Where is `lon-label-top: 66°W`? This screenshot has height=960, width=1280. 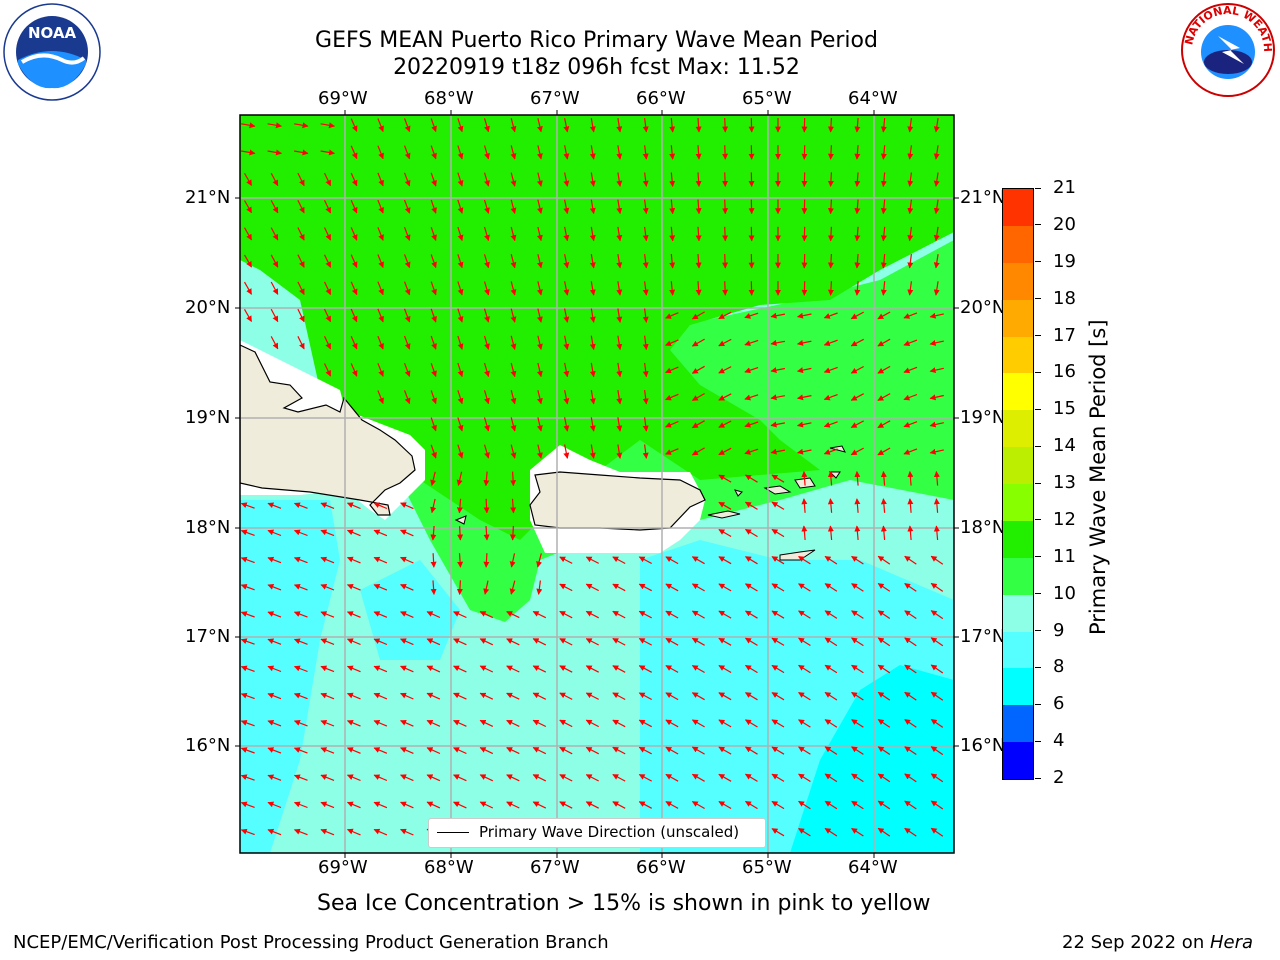 lon-label-top: 66°W is located at coordinates (661, 98).